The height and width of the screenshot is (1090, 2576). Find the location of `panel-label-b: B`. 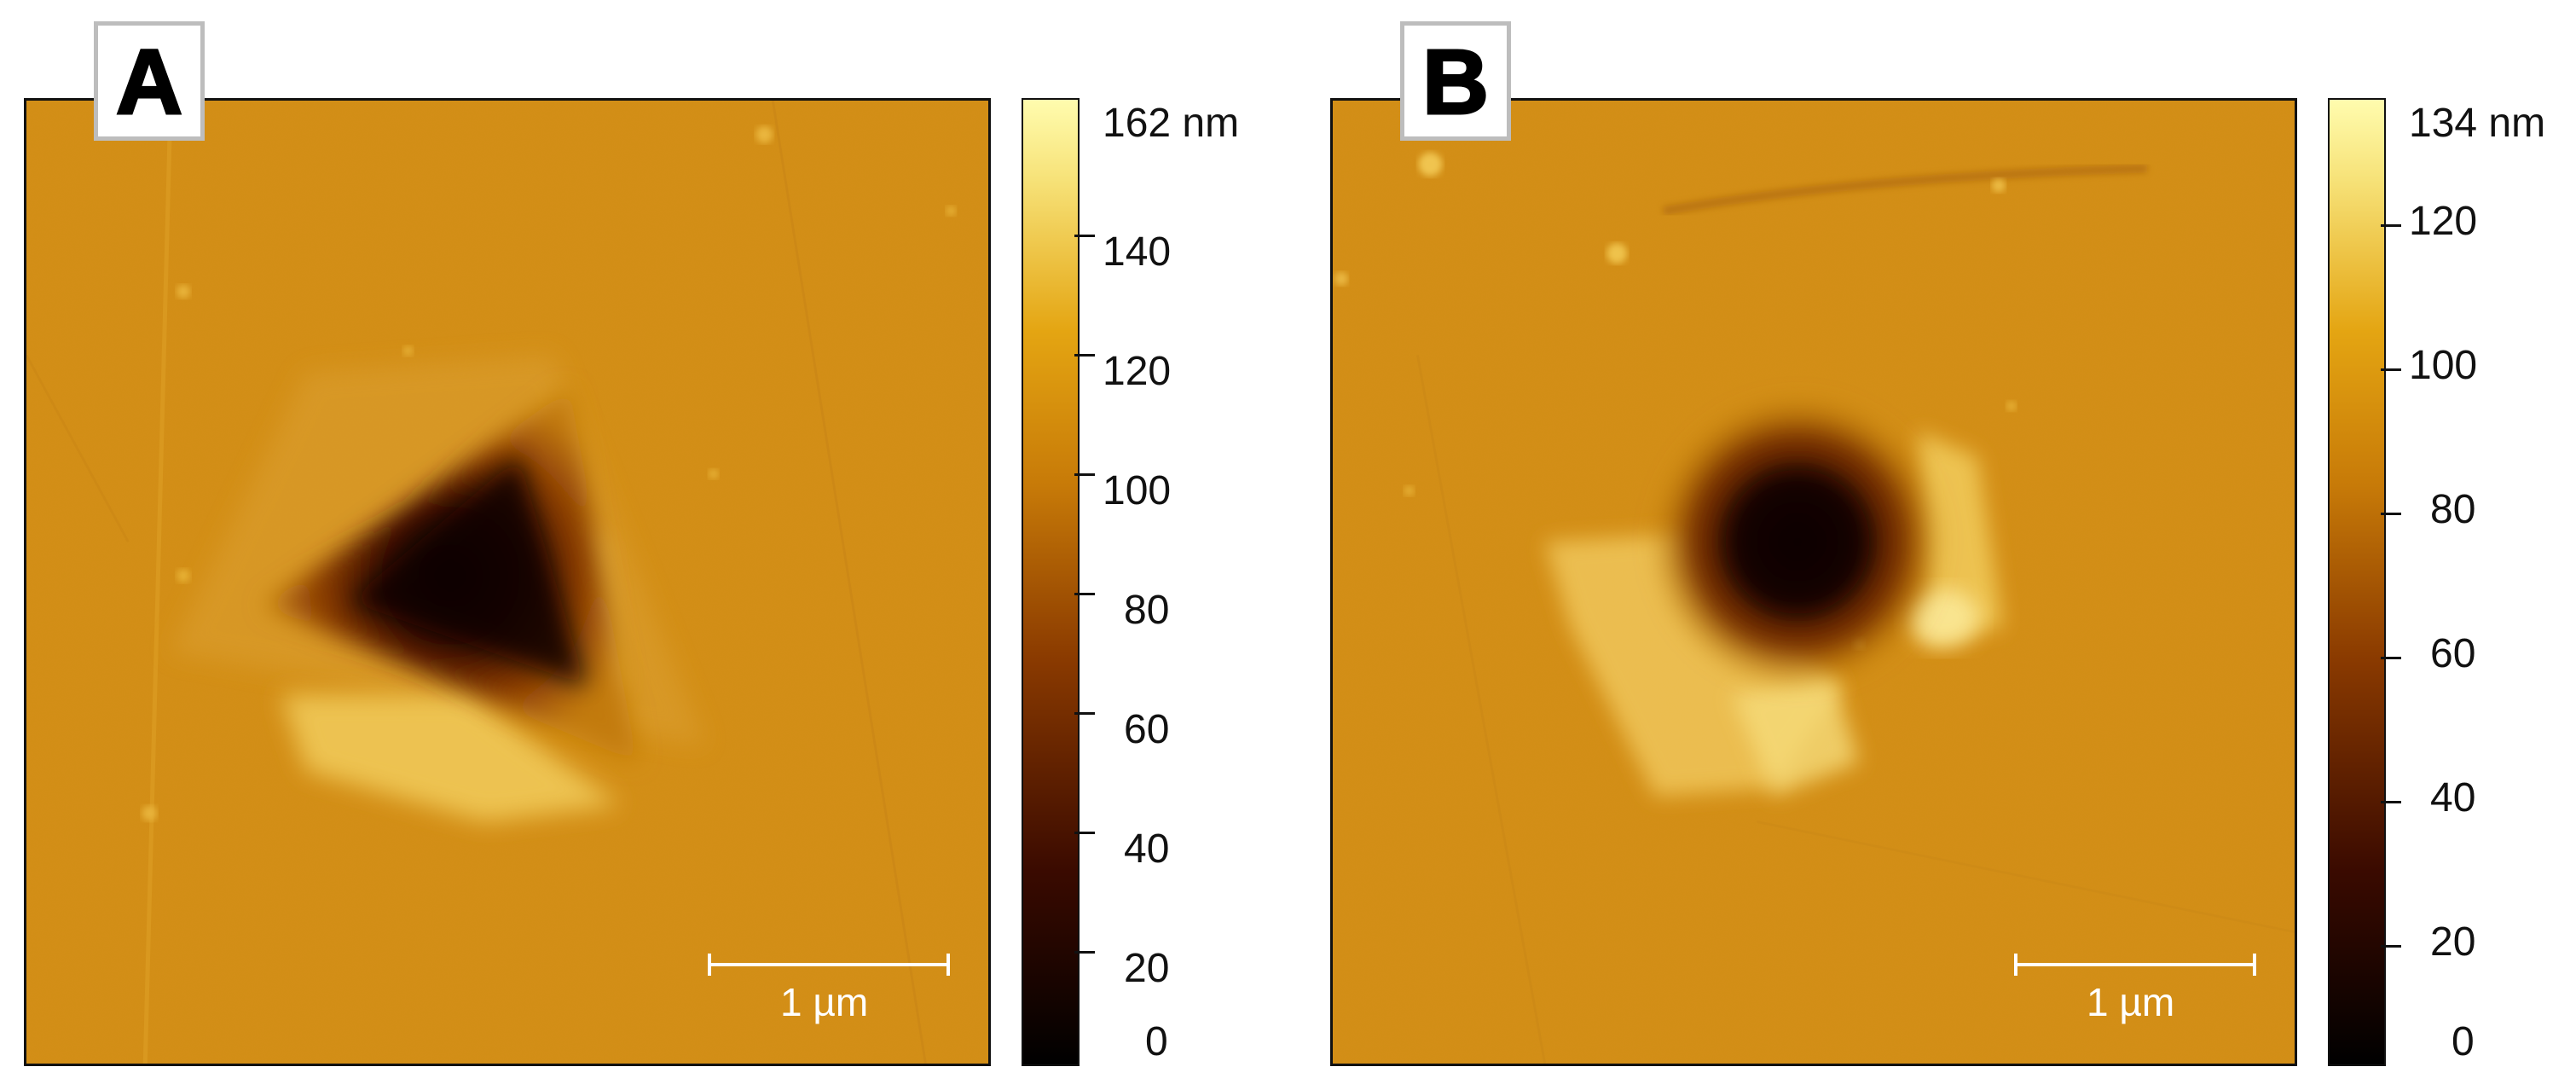

panel-label-b: B is located at coordinates (1455, 81).